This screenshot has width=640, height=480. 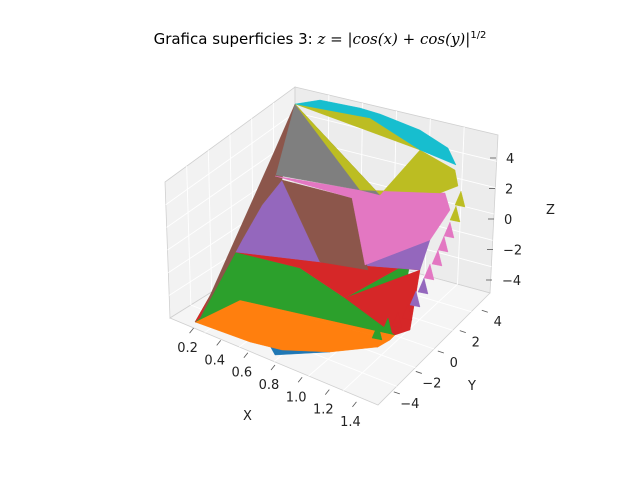 I want to click on z-axis-label: Z, so click(x=550, y=210).